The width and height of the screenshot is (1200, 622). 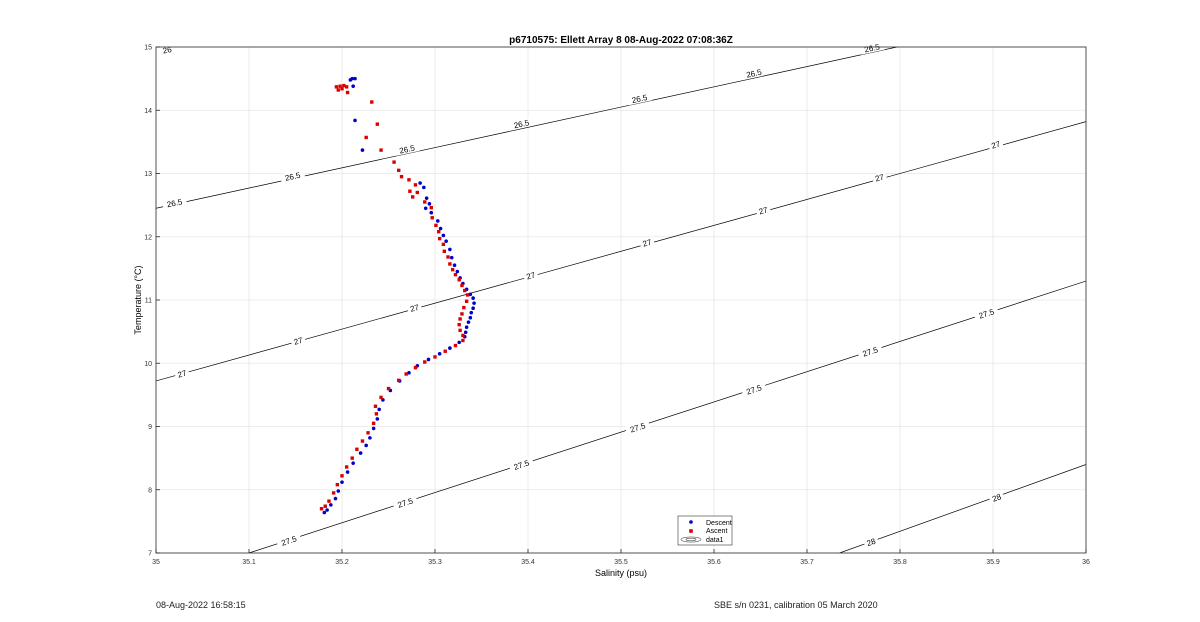 I want to click on y-tick-label: 10, so click(x=148, y=364).